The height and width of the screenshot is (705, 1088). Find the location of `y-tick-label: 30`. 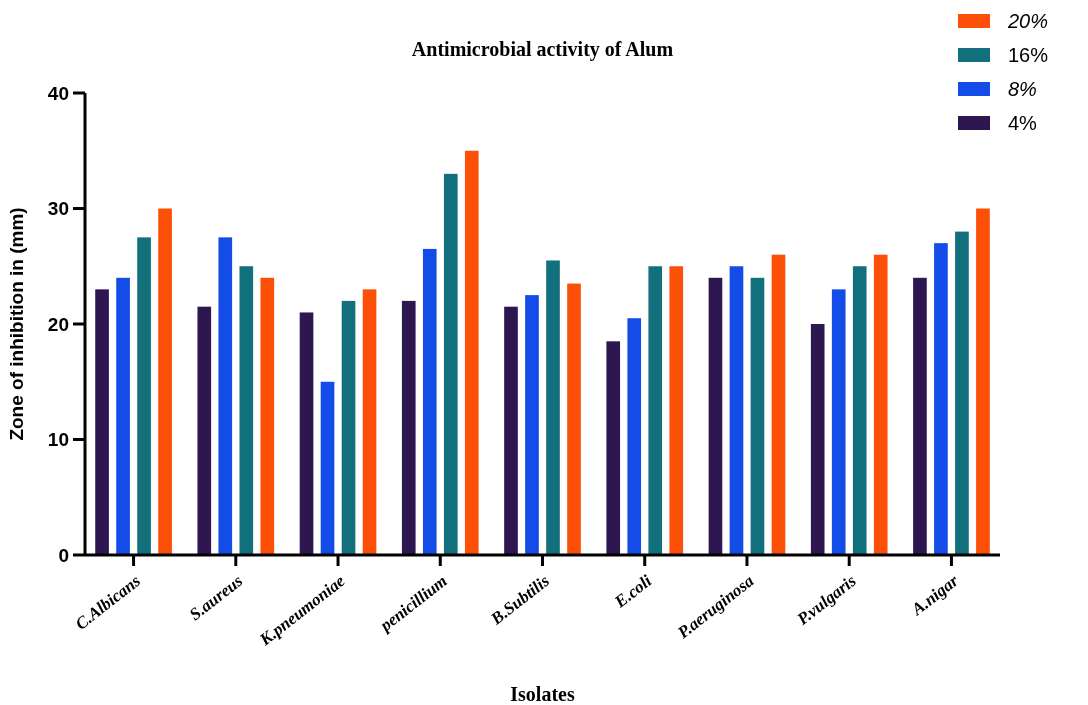

y-tick-label: 30 is located at coordinates (58, 209).